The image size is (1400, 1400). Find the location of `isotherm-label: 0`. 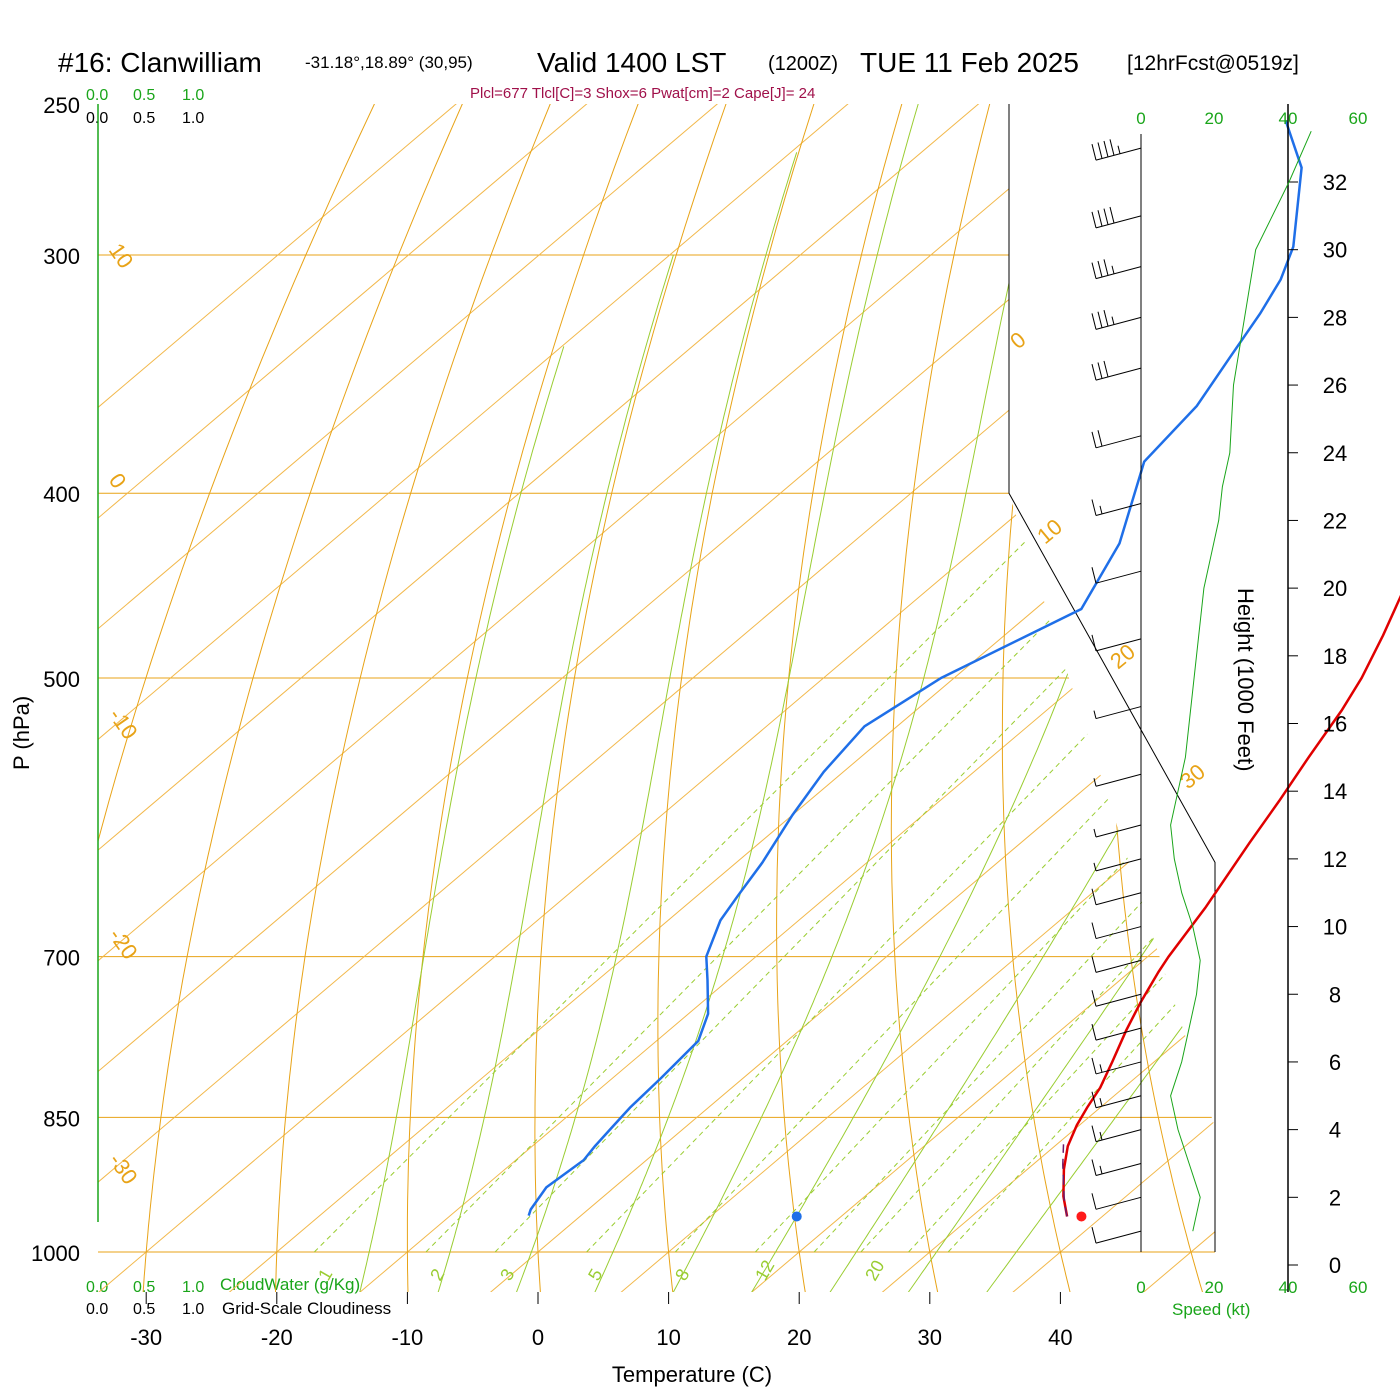

isotherm-label: 0 is located at coordinates (118, 481).